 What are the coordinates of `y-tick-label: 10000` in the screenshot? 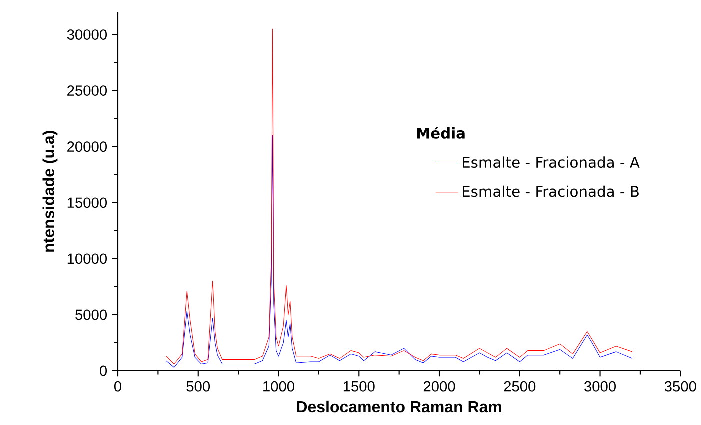 It's located at (88, 259).